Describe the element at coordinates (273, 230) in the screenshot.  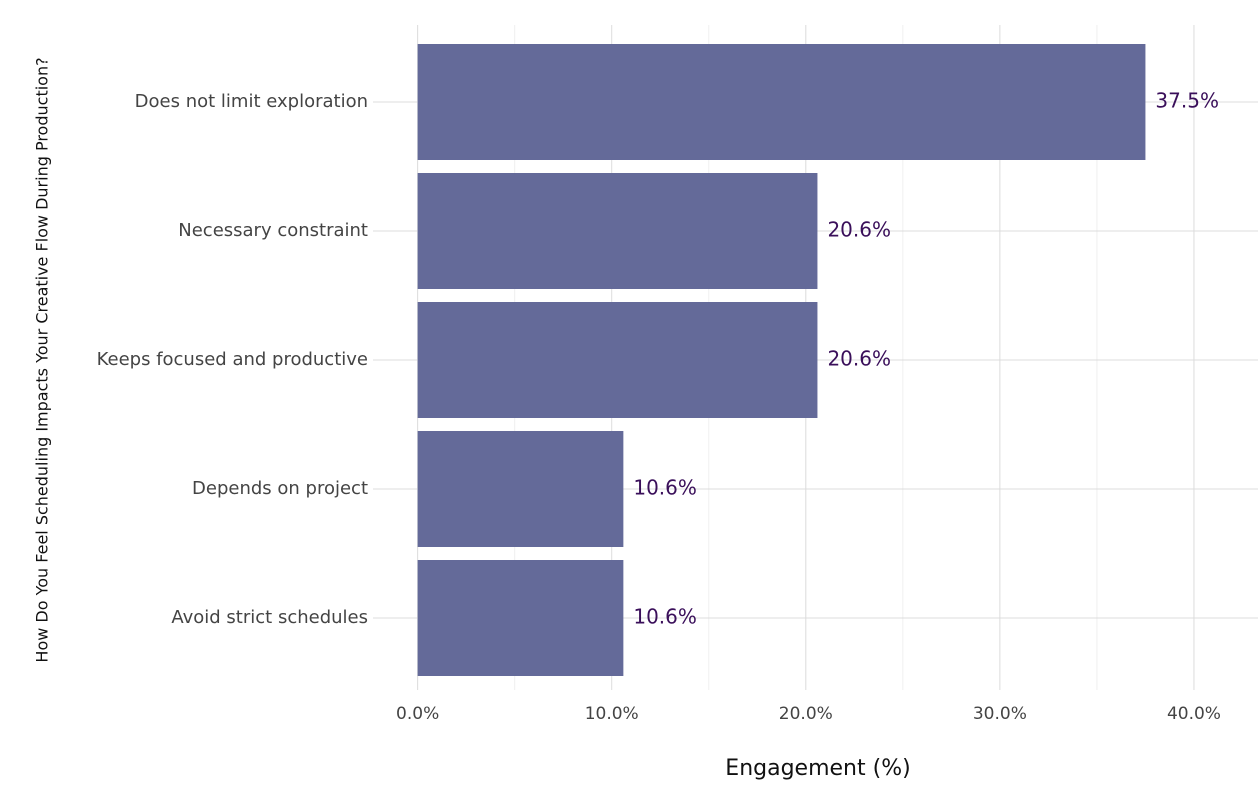
I see `y-tick-label: Necessary constraint` at that location.